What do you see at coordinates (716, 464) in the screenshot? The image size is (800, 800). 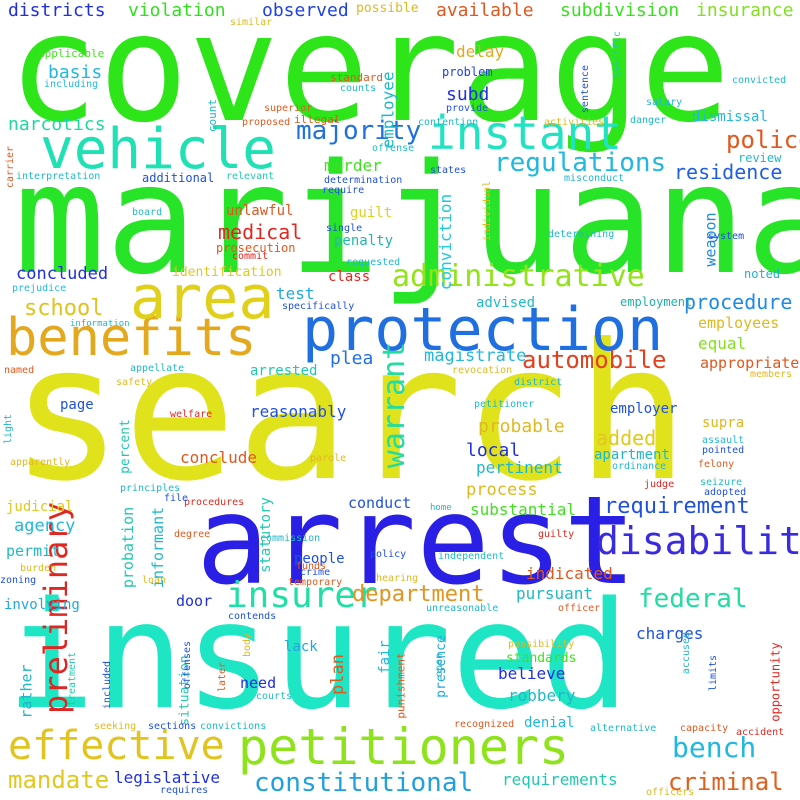 I see `word: felony` at bounding box center [716, 464].